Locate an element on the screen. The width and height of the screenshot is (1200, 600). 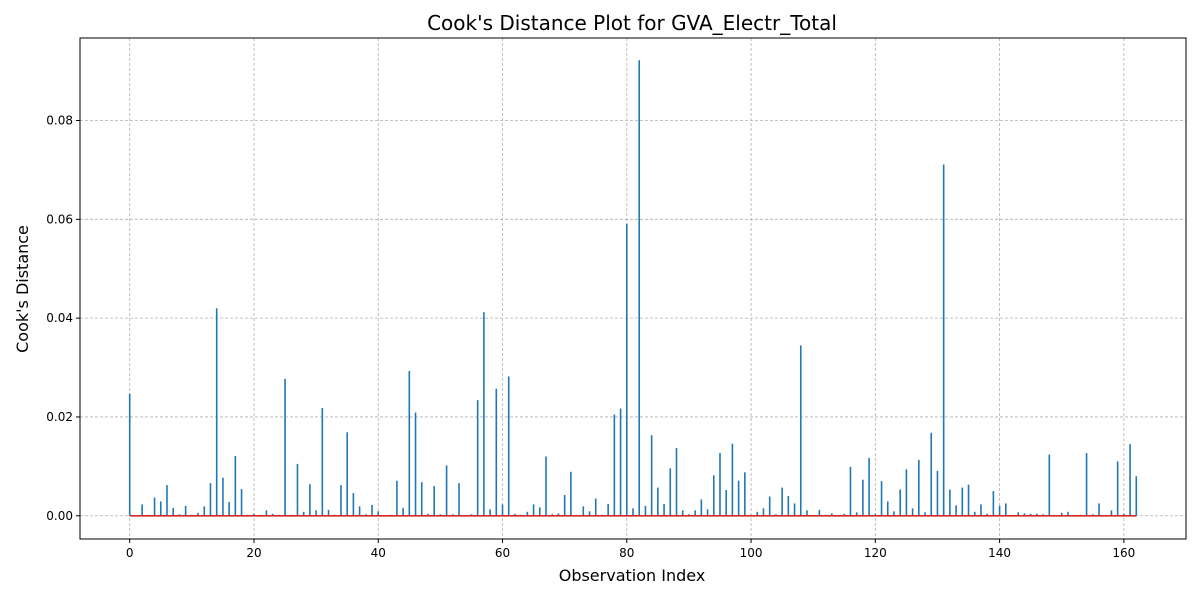
x-tick-label: 20 is located at coordinates (253, 553).